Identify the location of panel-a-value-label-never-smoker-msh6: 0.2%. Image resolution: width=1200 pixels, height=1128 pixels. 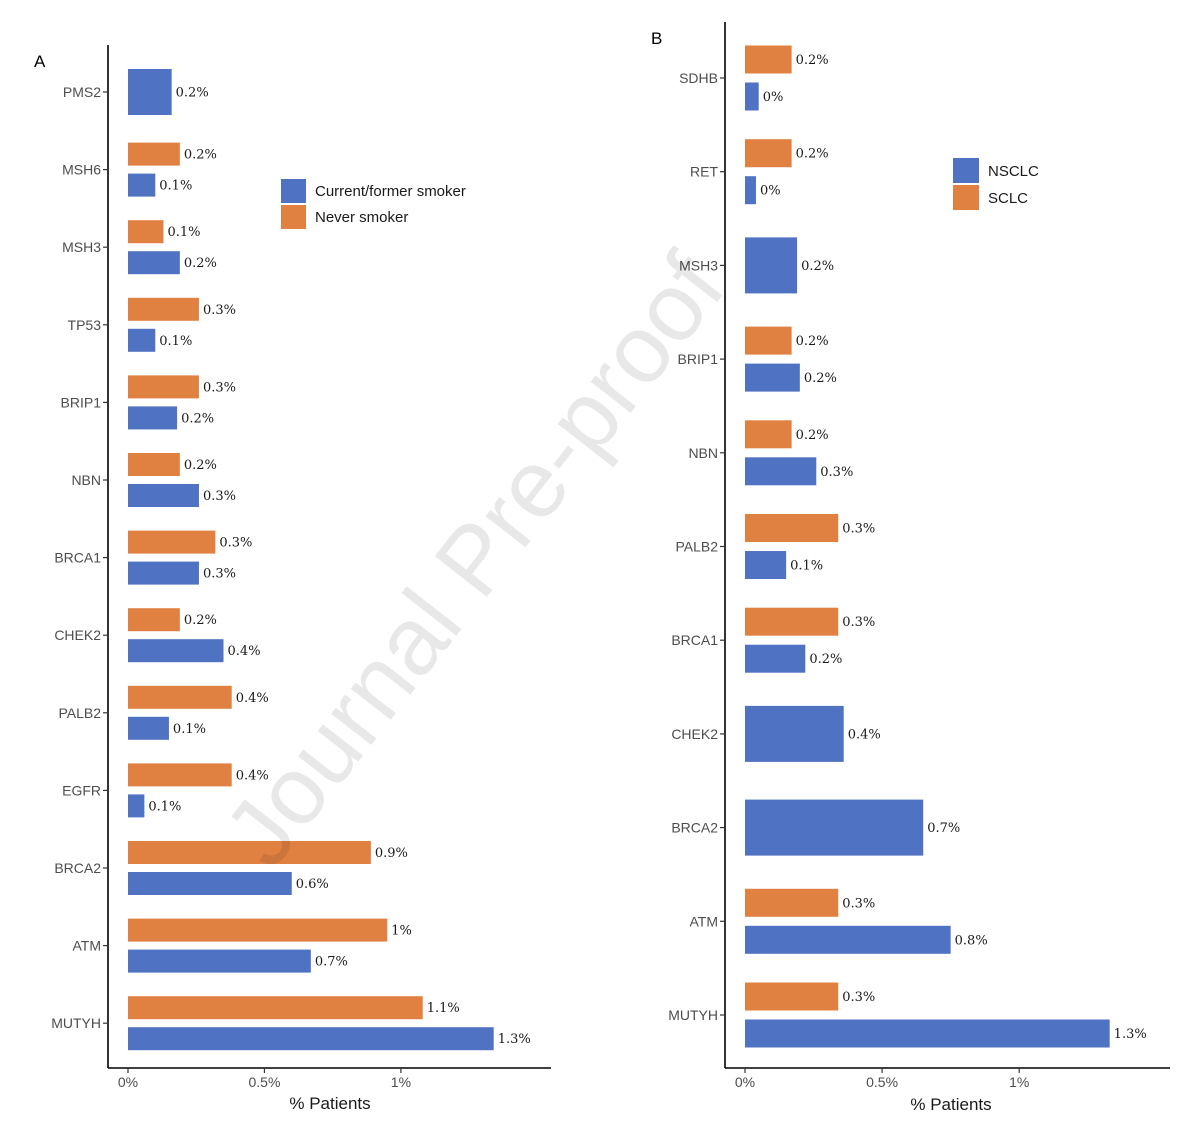
(200, 155).